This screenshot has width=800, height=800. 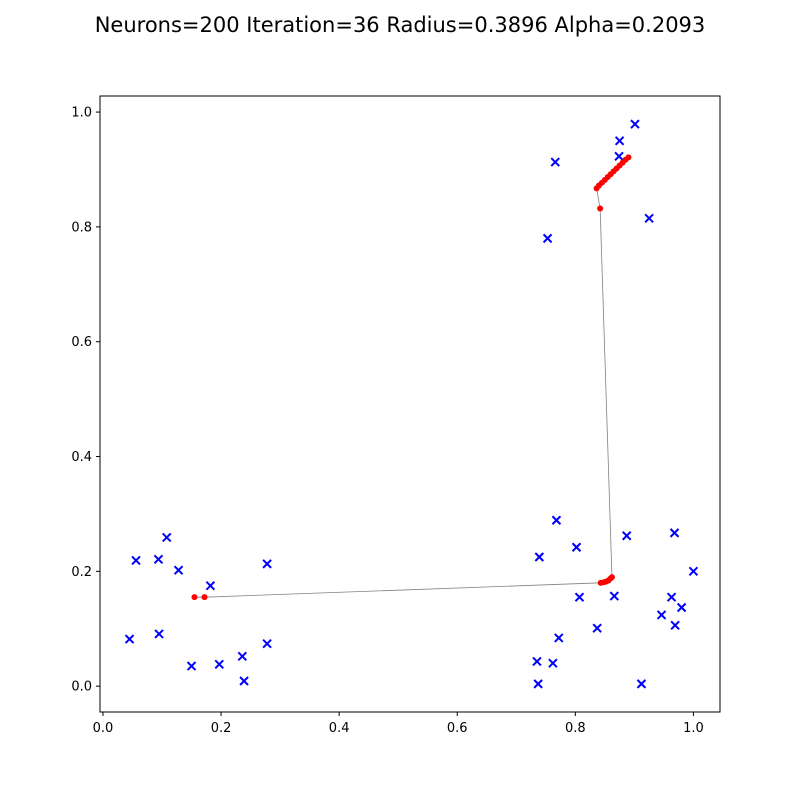 I want to click on x-tick-label: 0.2, so click(x=221, y=728).